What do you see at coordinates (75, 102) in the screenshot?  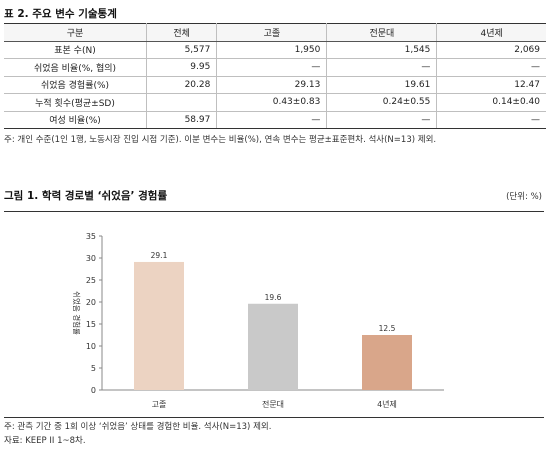 I see `row-label: 누적 횟수(평균±SD)` at bounding box center [75, 102].